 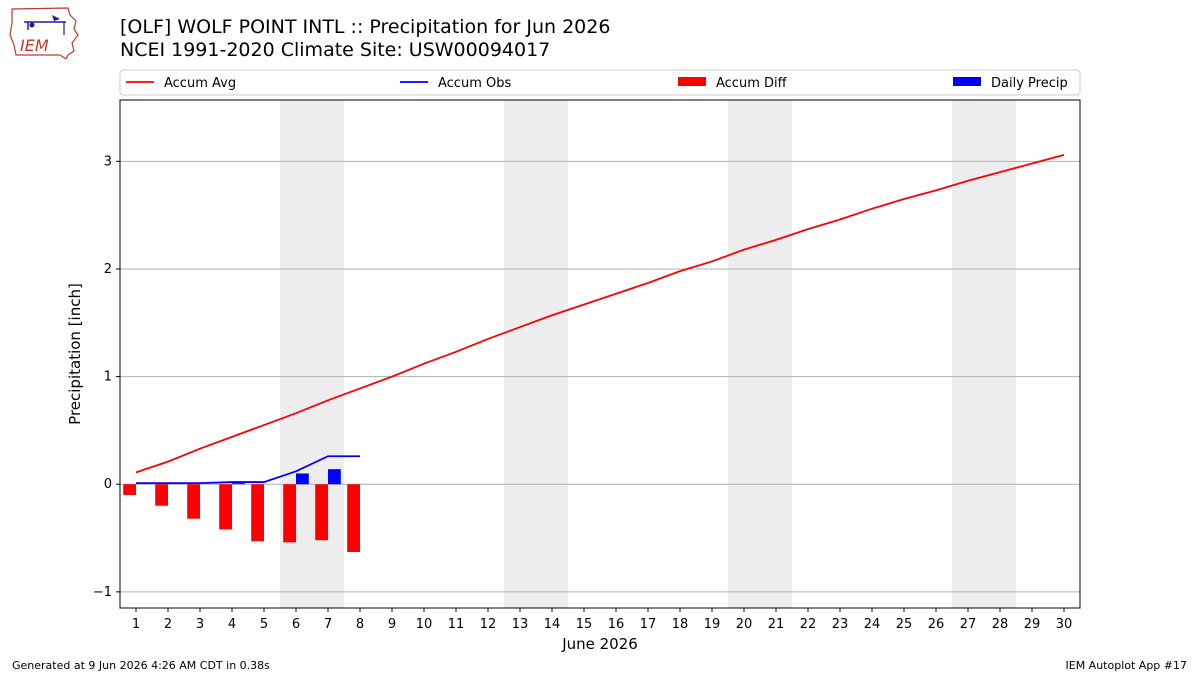 I want to click on x-tick-label: 25, so click(x=904, y=624).